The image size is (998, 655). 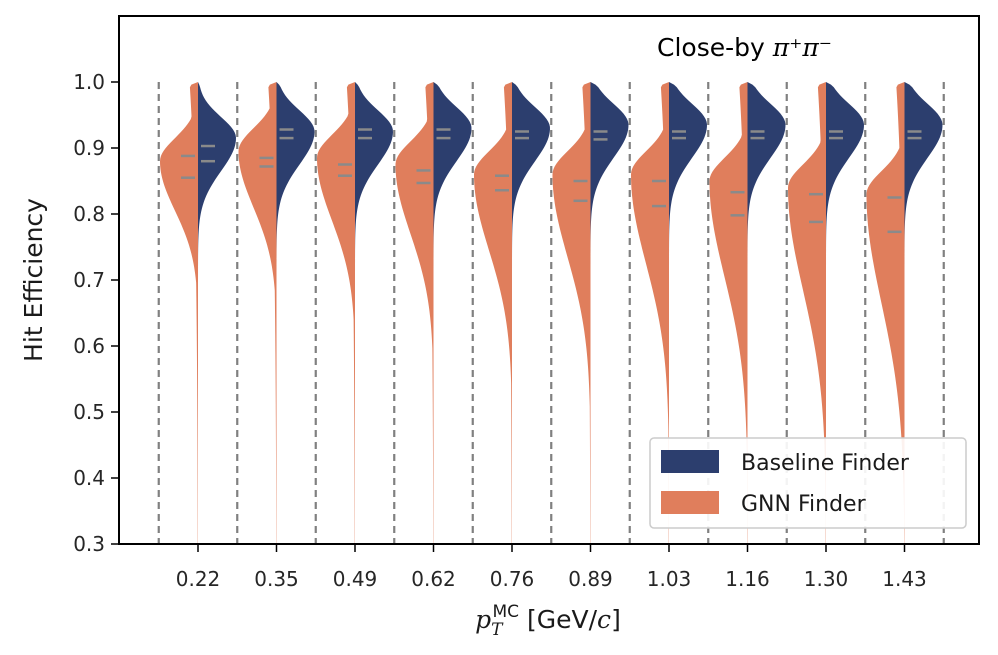 I want to click on legend-label-baseline: Baseline Finder, so click(x=825, y=463).